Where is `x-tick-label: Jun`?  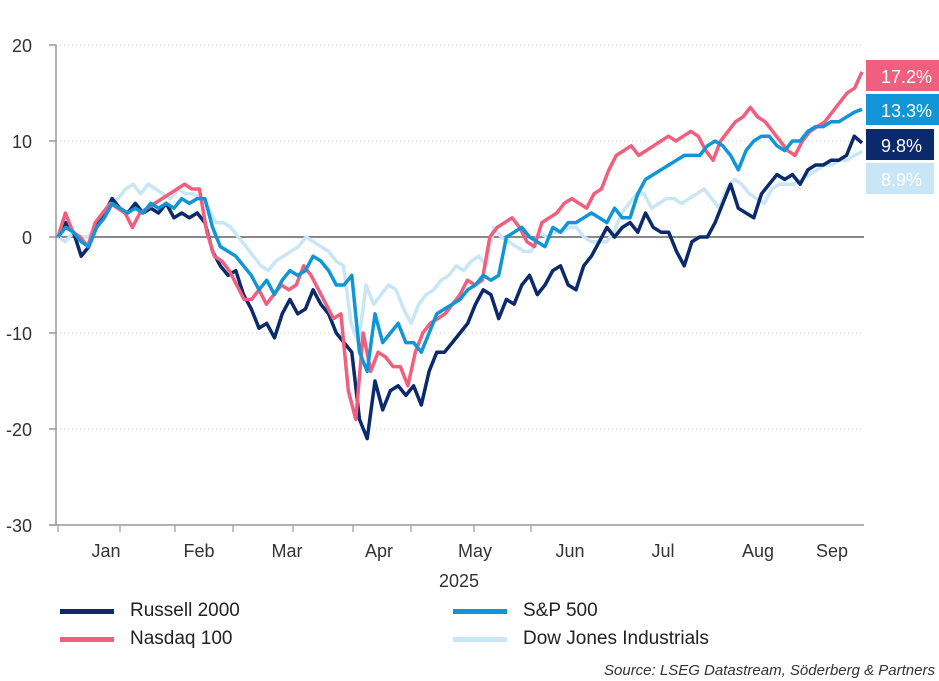
x-tick-label: Jun is located at coordinates (569, 551).